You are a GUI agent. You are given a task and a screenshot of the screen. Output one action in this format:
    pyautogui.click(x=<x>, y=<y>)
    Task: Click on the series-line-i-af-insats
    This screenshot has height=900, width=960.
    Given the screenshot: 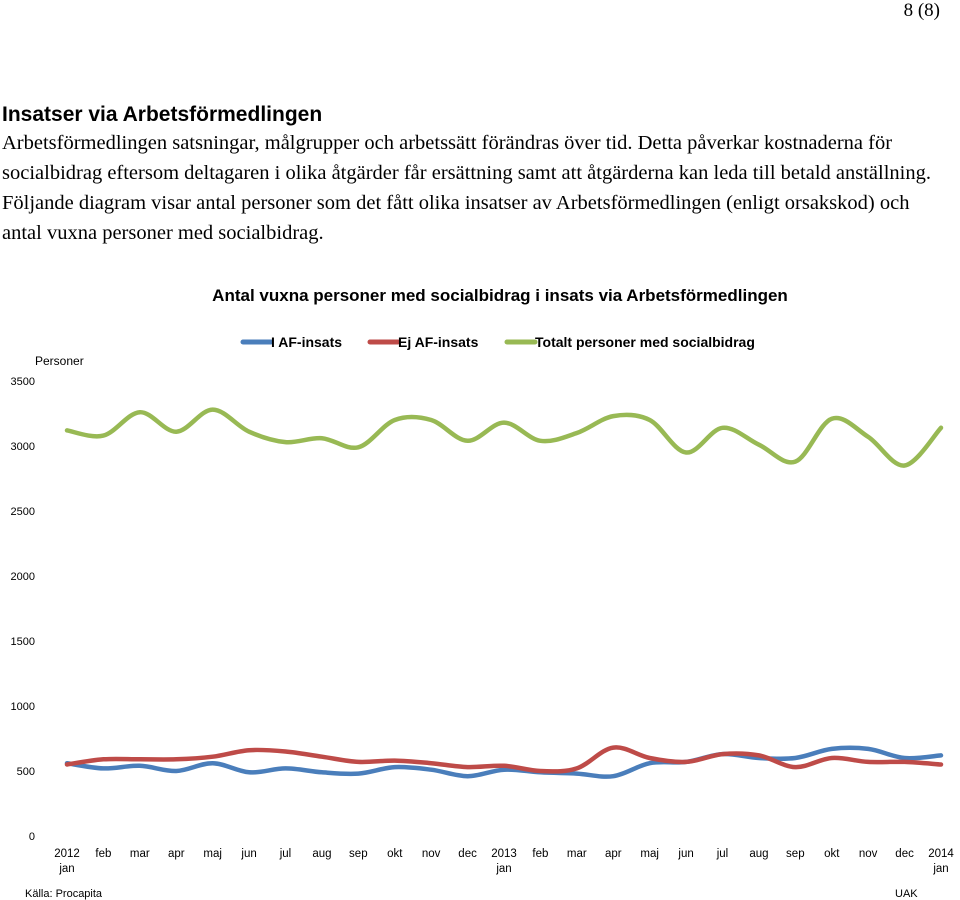 What is the action you would take?
    pyautogui.click(x=504, y=762)
    